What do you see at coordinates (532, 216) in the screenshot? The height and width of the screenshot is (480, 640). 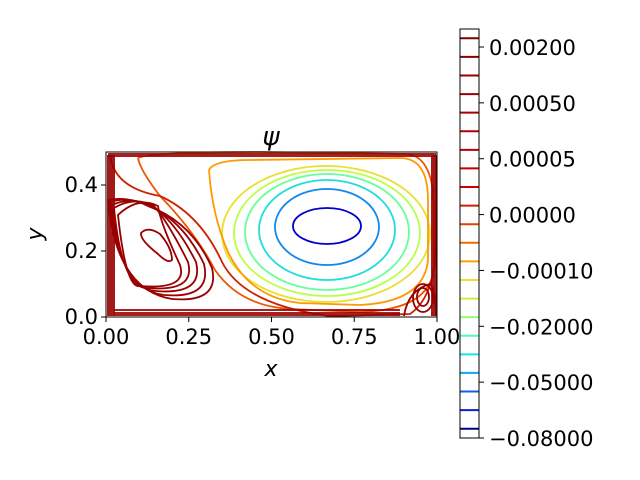 I see `colorbar-tick-label: 0.00000` at bounding box center [532, 216].